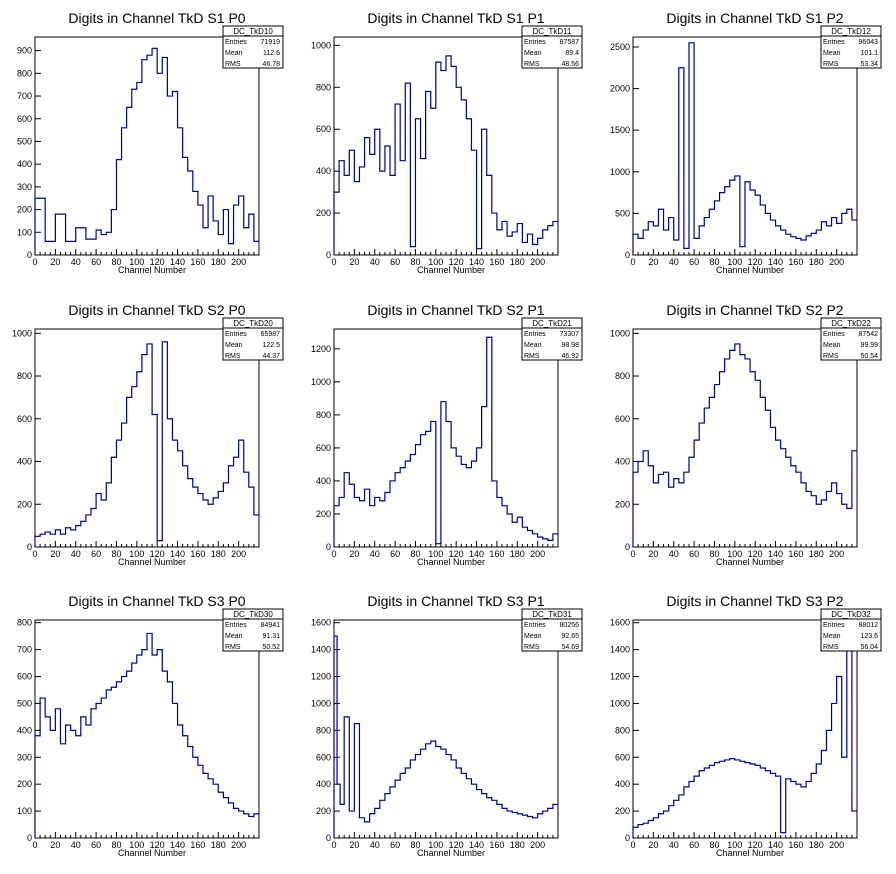  Describe the element at coordinates (851, 630) in the screenshot. I see `stats-box: DC_TkD32 Entries 88012 Mean 123.6 RMS 56.04` at that location.